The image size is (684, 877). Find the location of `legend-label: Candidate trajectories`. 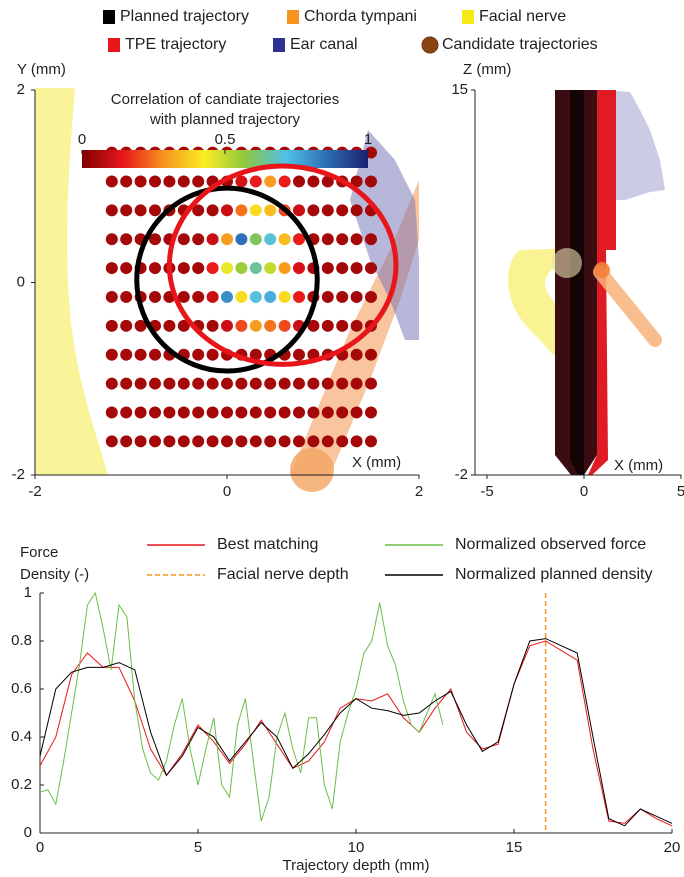

legend-label: Candidate trajectories is located at coordinates (520, 44).